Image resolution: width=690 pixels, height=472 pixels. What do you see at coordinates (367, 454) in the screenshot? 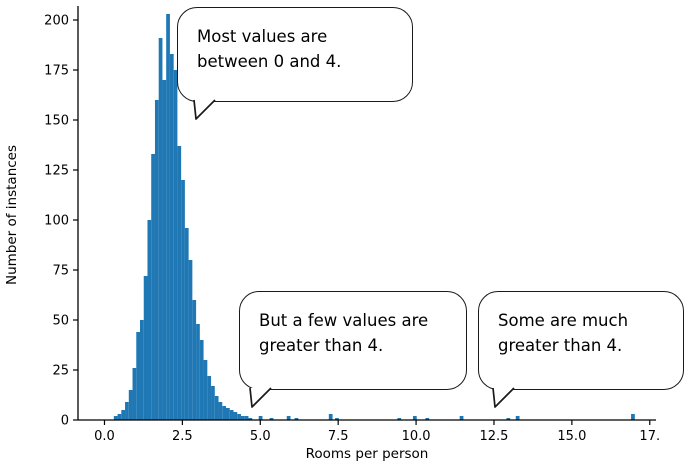
I see `x-axis-title: Rooms per person` at bounding box center [367, 454].